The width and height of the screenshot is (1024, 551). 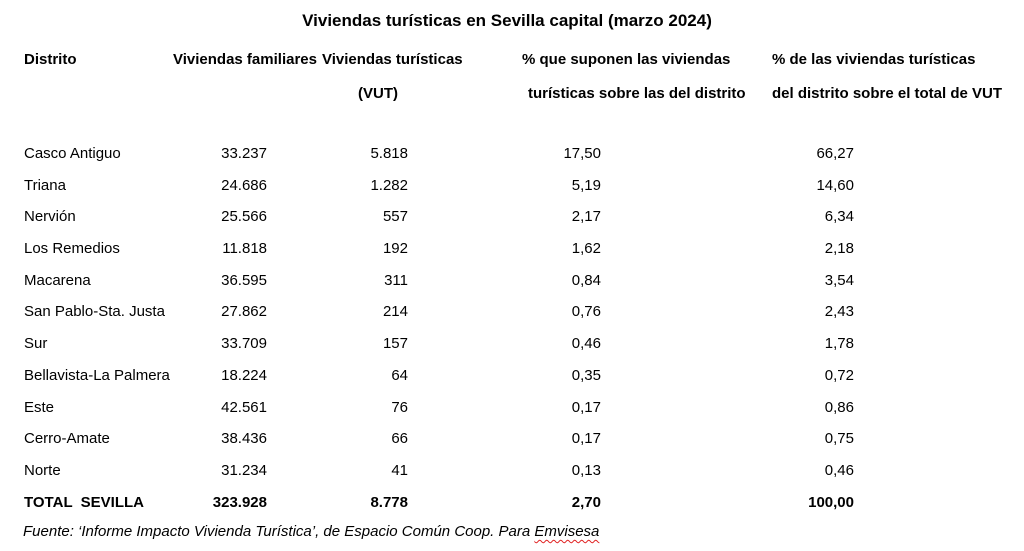 What do you see at coordinates (45, 185) in the screenshot?
I see `district-cell: Triana` at bounding box center [45, 185].